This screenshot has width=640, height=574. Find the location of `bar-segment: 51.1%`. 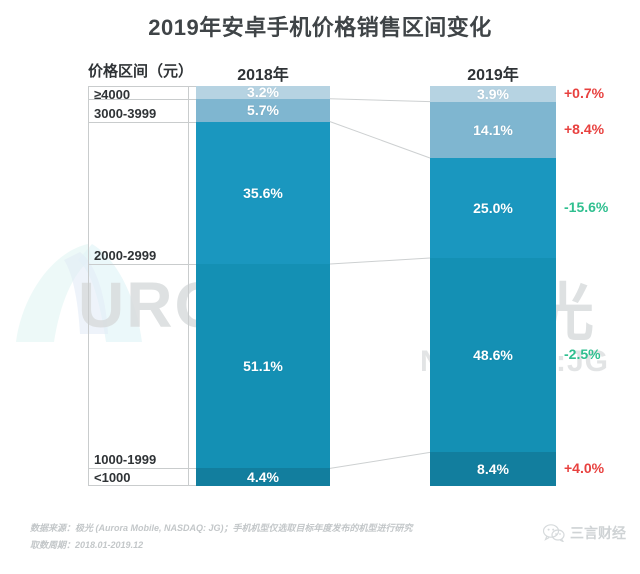

bar-segment: 51.1% is located at coordinates (263, 366).